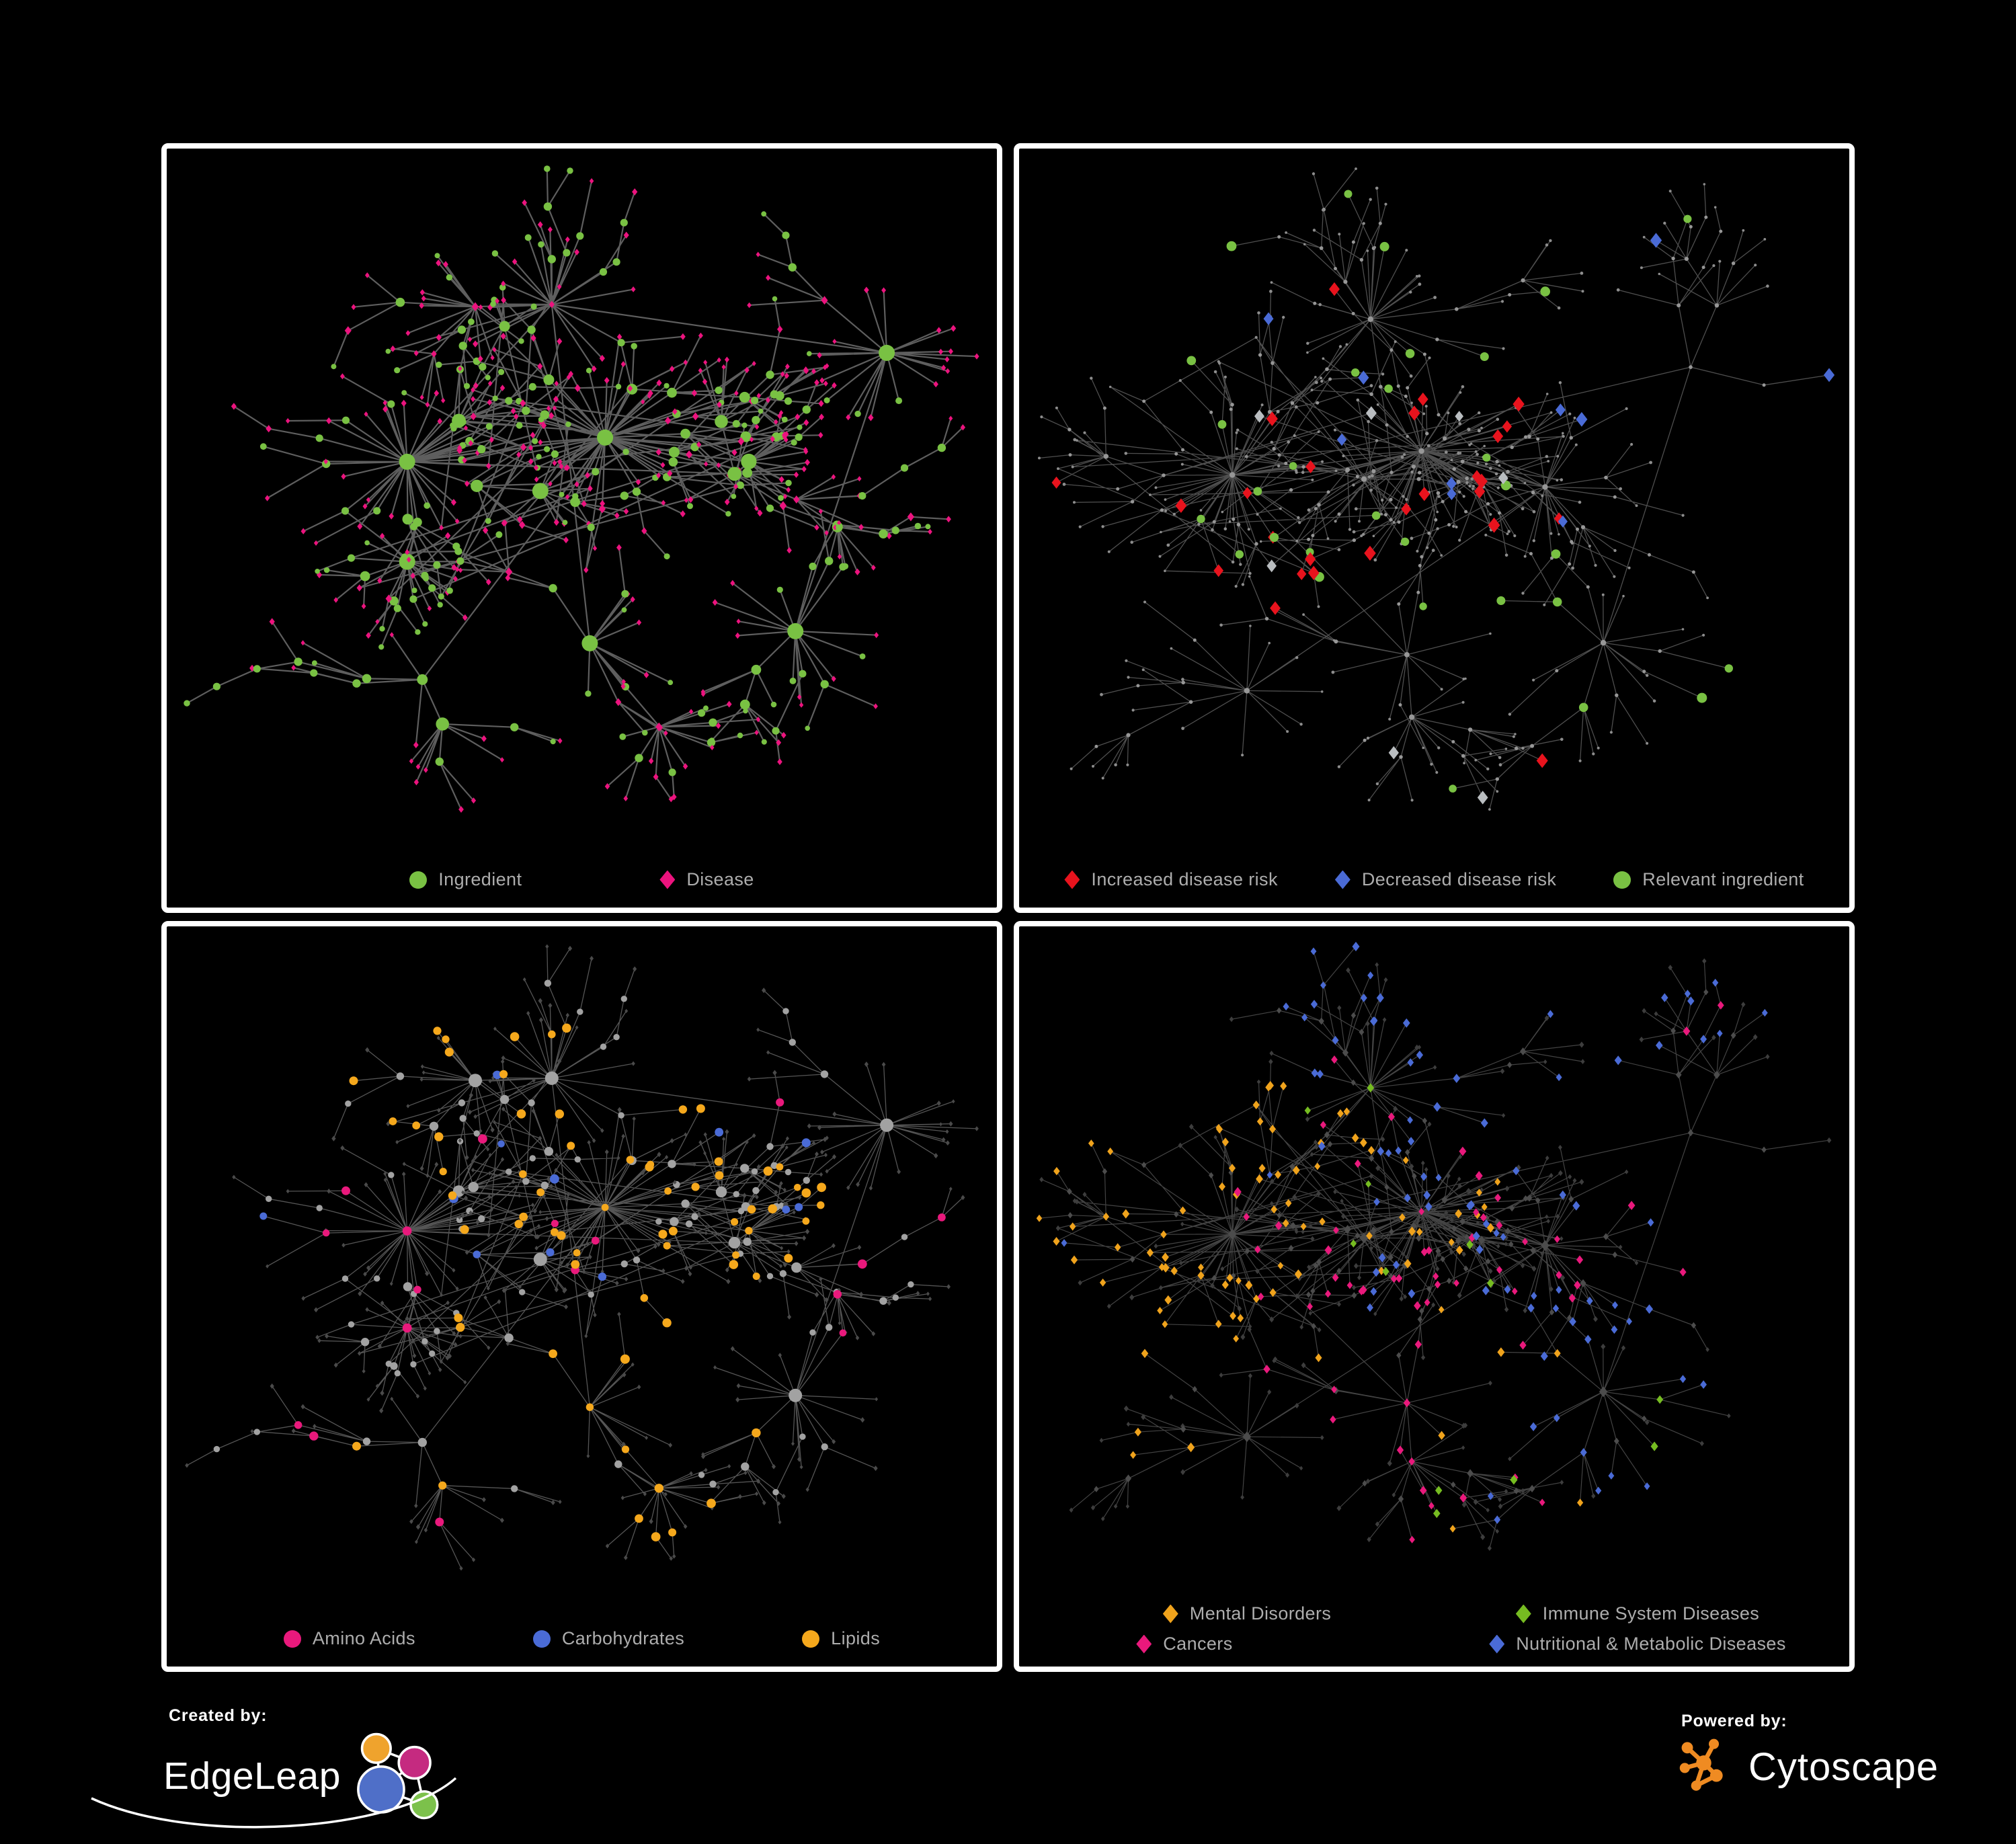 This screenshot has height=1844, width=2016. I want to click on legend-row: Amino Acids Carbohydrates Lipids, so click(581, 1638).